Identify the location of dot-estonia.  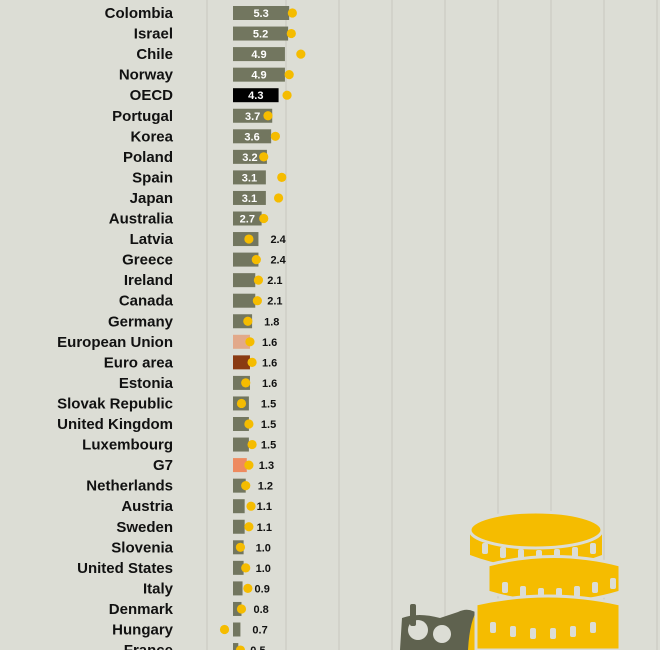
(246, 383).